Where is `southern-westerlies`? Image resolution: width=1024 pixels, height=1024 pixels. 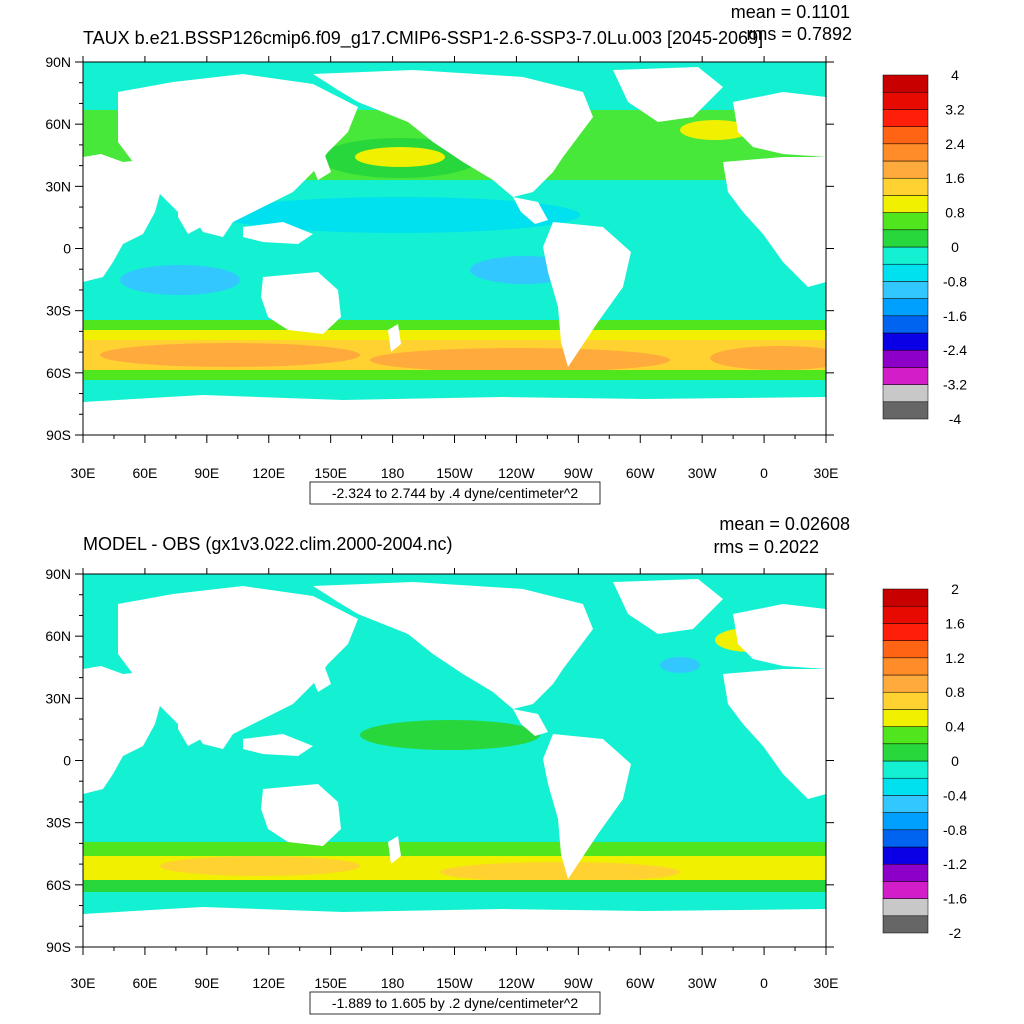
southern-westerlies is located at coordinates (454, 357).